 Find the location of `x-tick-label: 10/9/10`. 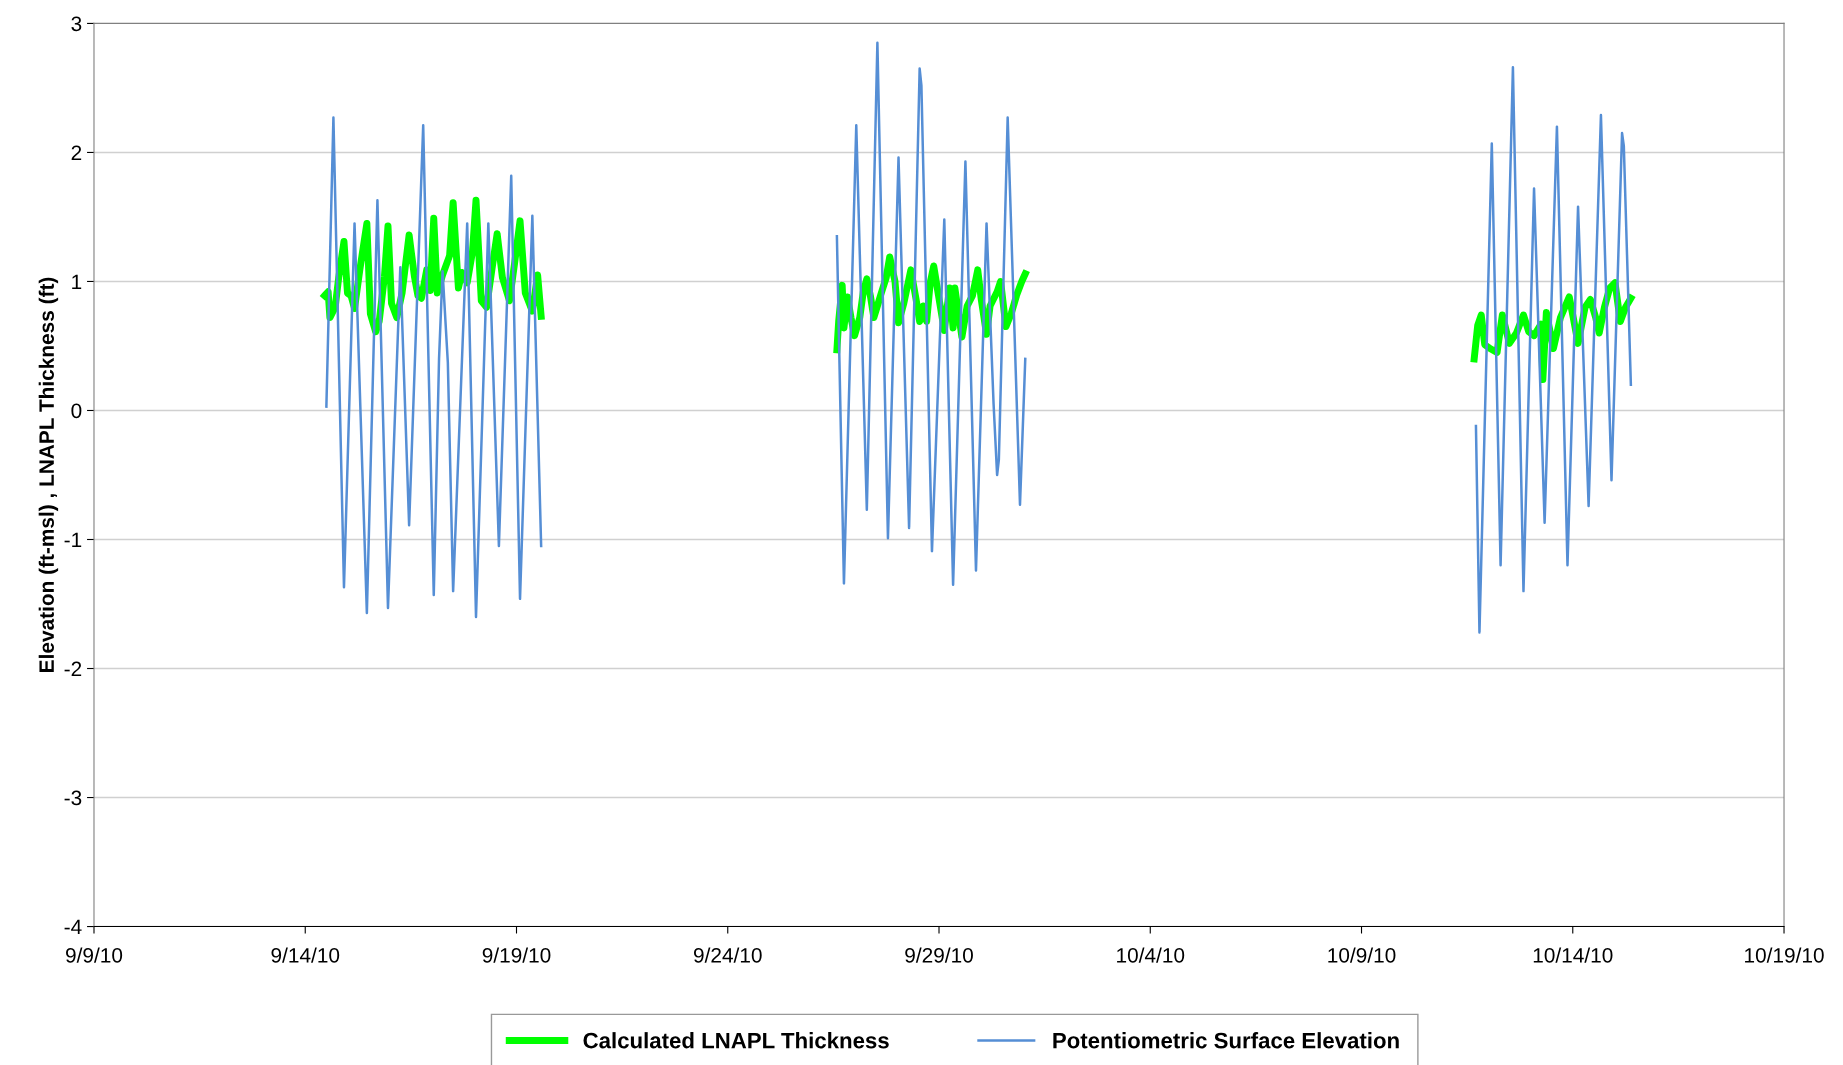

x-tick-label: 10/9/10 is located at coordinates (1362, 955).